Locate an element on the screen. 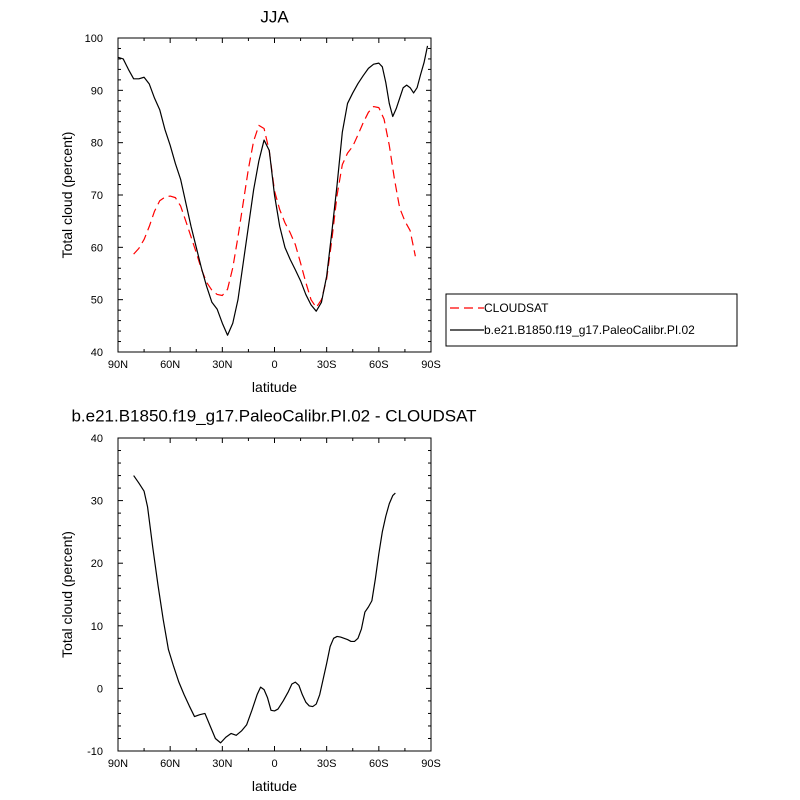  legend-box is located at coordinates (591, 320).